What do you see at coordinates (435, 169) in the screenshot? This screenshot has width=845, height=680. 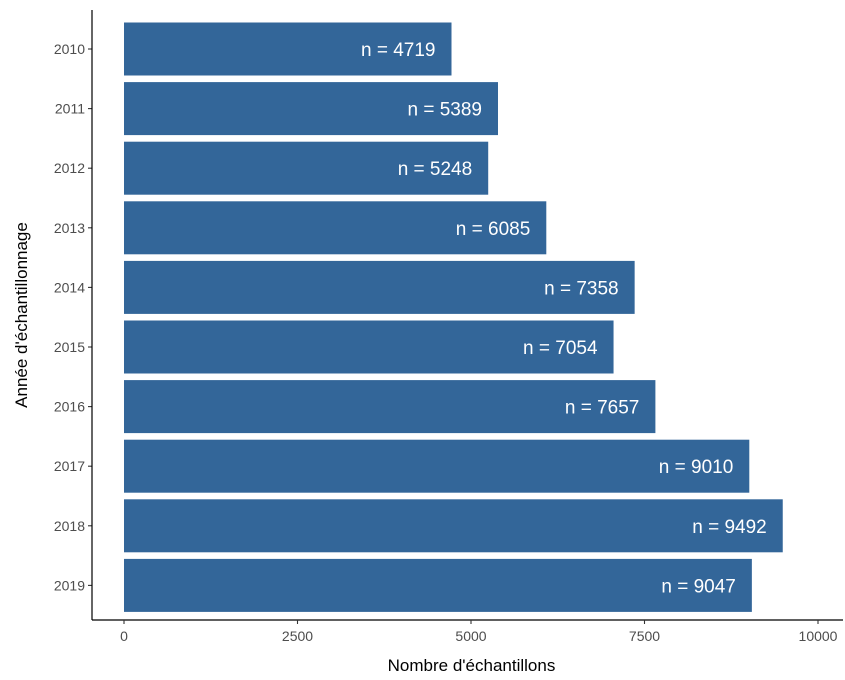 I see `bar-data-label-2012: n = 5248` at bounding box center [435, 169].